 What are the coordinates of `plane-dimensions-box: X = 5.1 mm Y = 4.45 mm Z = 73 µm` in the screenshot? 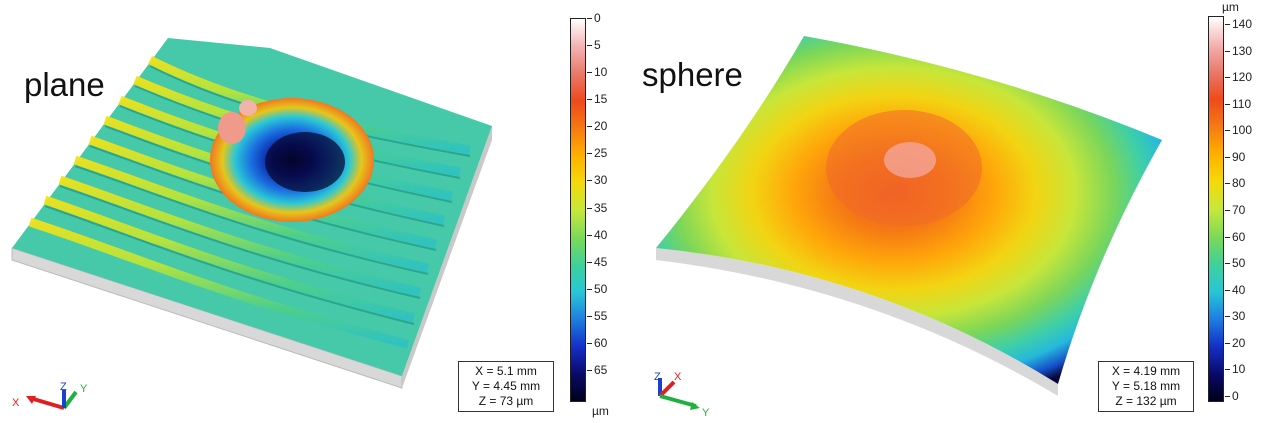 It's located at (506, 386).